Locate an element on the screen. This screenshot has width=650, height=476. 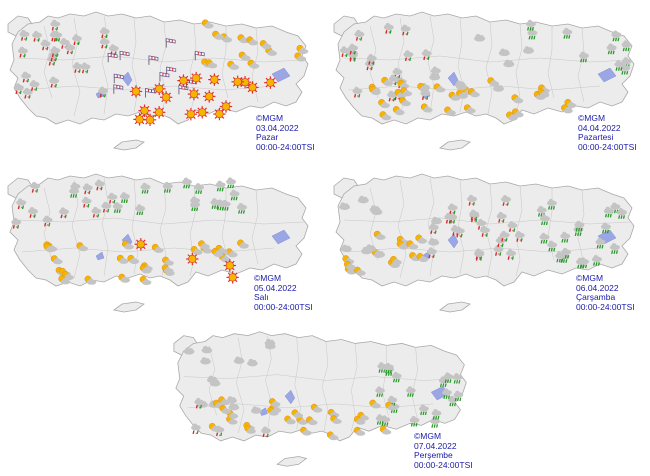
turkey-map-day3: * * * * * * * * * * * * is located at coordinates (158, 243).